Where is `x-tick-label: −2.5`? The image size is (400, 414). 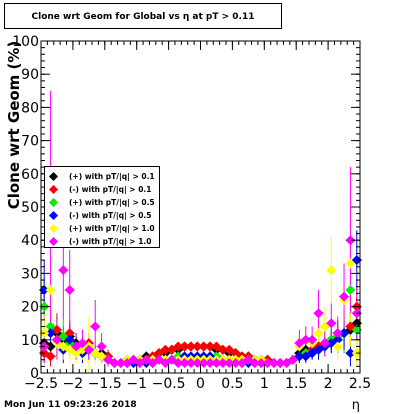 x-tick-label: −2.5 is located at coordinates (41, 384).